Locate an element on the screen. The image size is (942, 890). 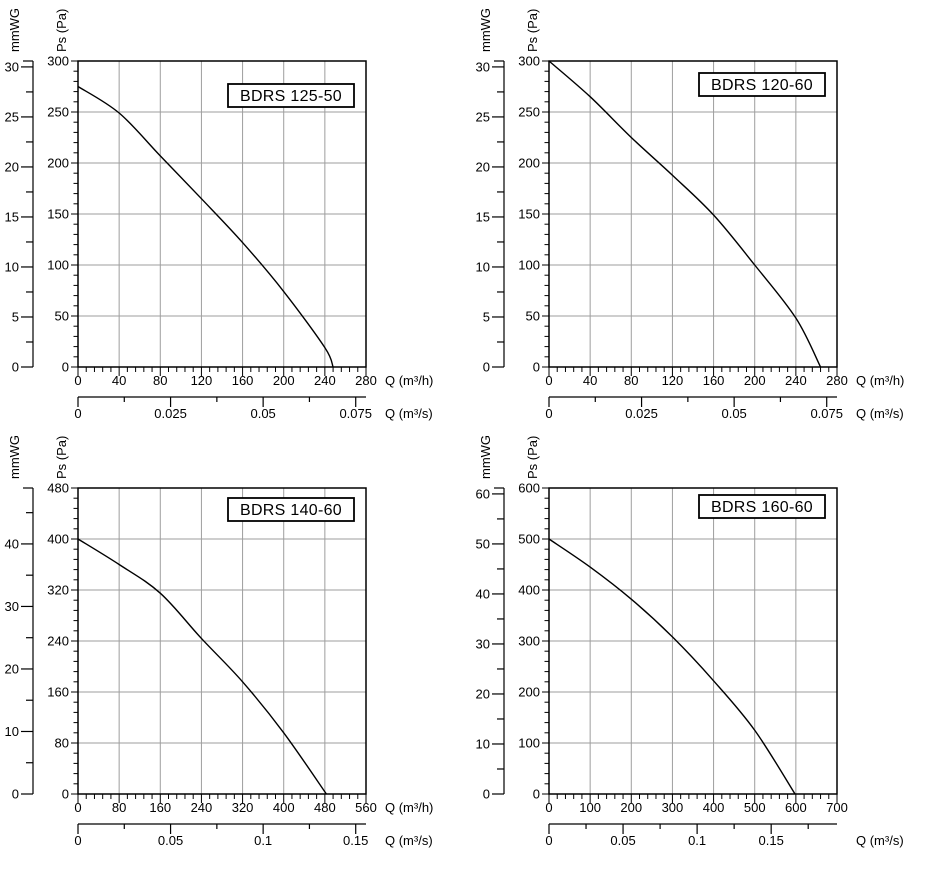
mmwg-tick-label: 15 is located at coordinates (483, 216).